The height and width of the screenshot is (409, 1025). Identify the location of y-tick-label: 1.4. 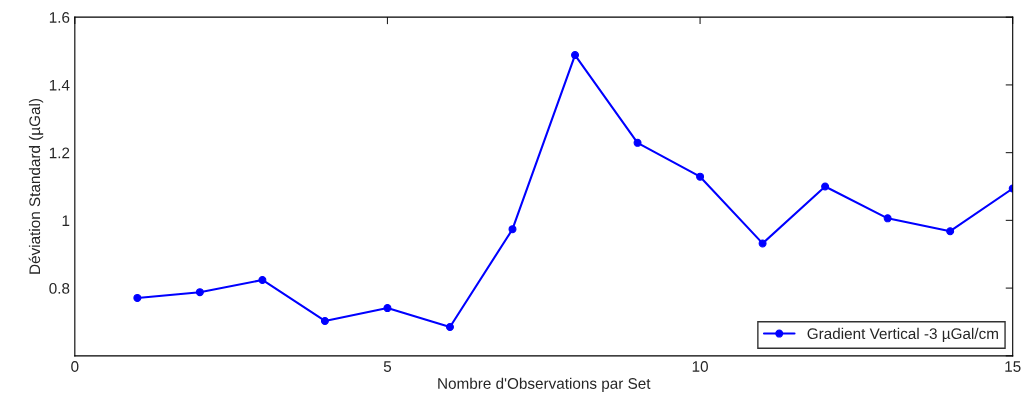
(59, 85).